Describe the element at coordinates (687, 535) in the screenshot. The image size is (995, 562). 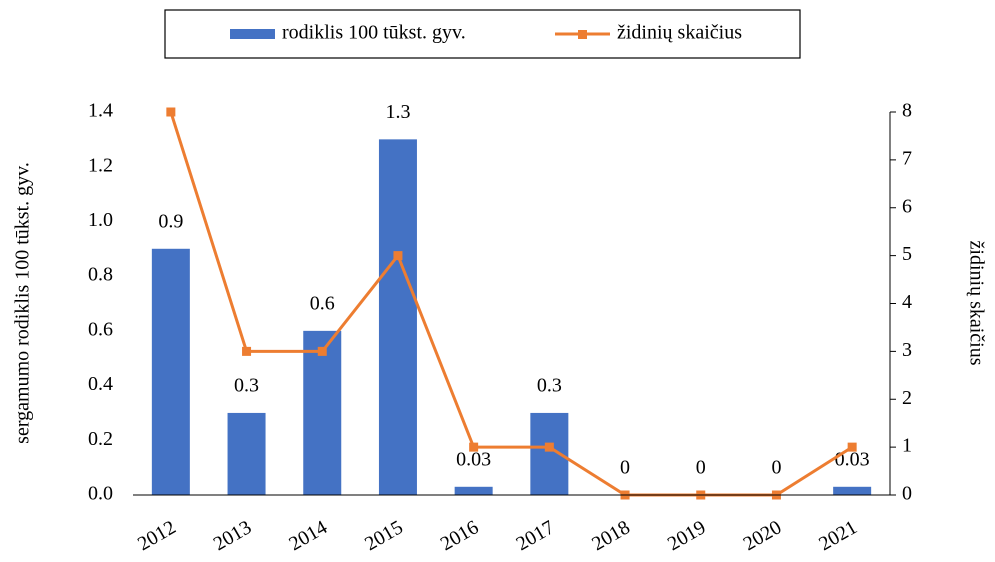
I see `x-tick-label: 2019` at that location.